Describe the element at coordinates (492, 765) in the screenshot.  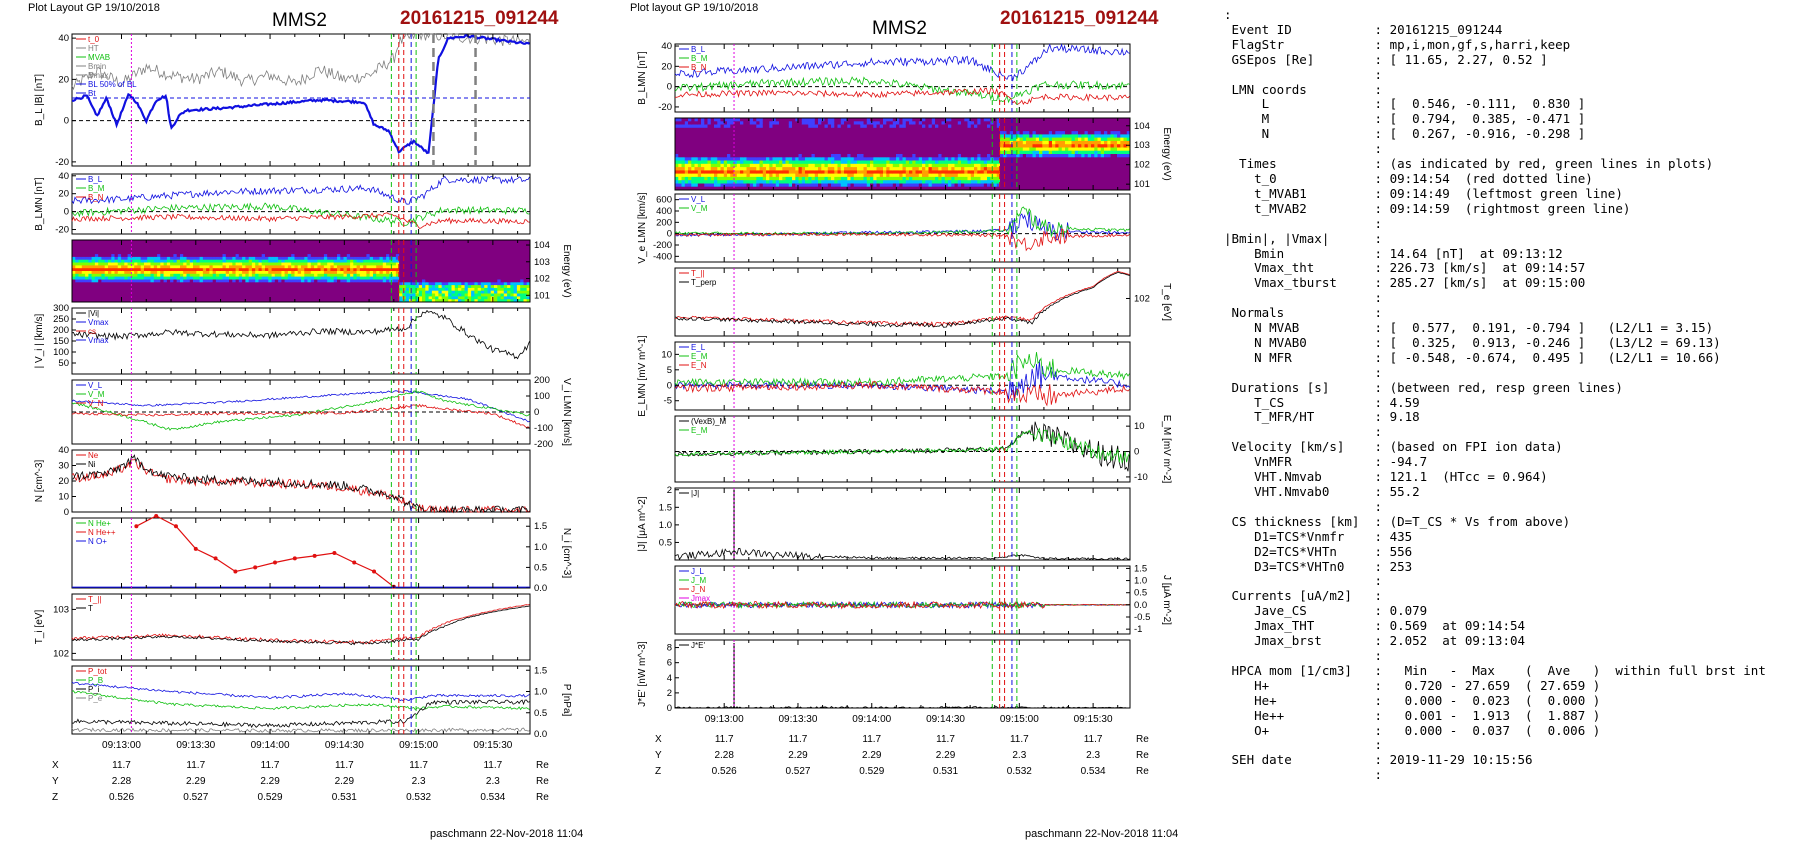
I see `position-value: 11.7` at that location.